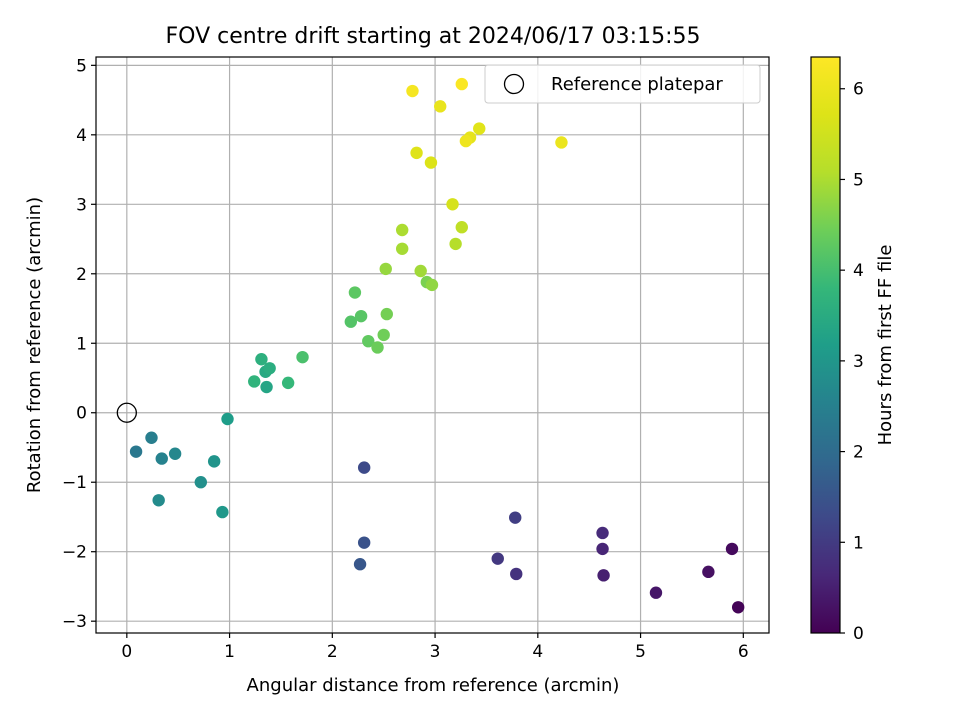 The height and width of the screenshot is (720, 960). I want to click on y-tick-label: 2, so click(81, 275).